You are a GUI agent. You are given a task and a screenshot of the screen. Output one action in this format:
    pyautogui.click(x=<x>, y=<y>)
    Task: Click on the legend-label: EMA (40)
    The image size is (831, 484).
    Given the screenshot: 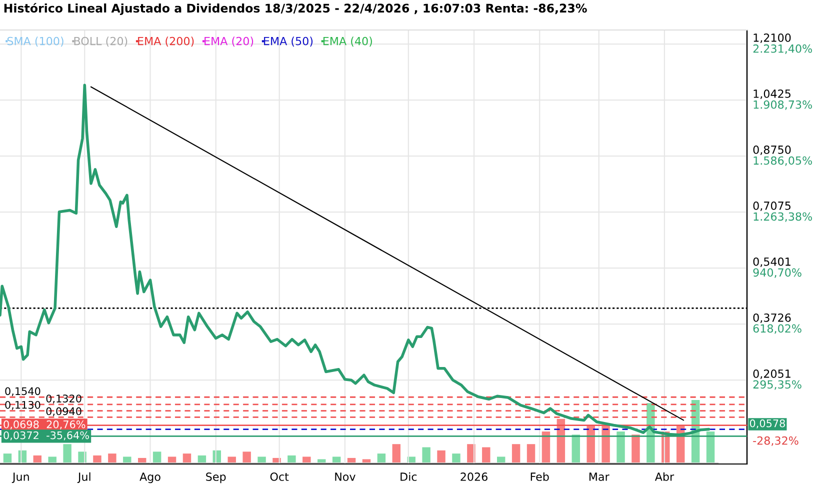 What is the action you would take?
    pyautogui.click(x=347, y=41)
    